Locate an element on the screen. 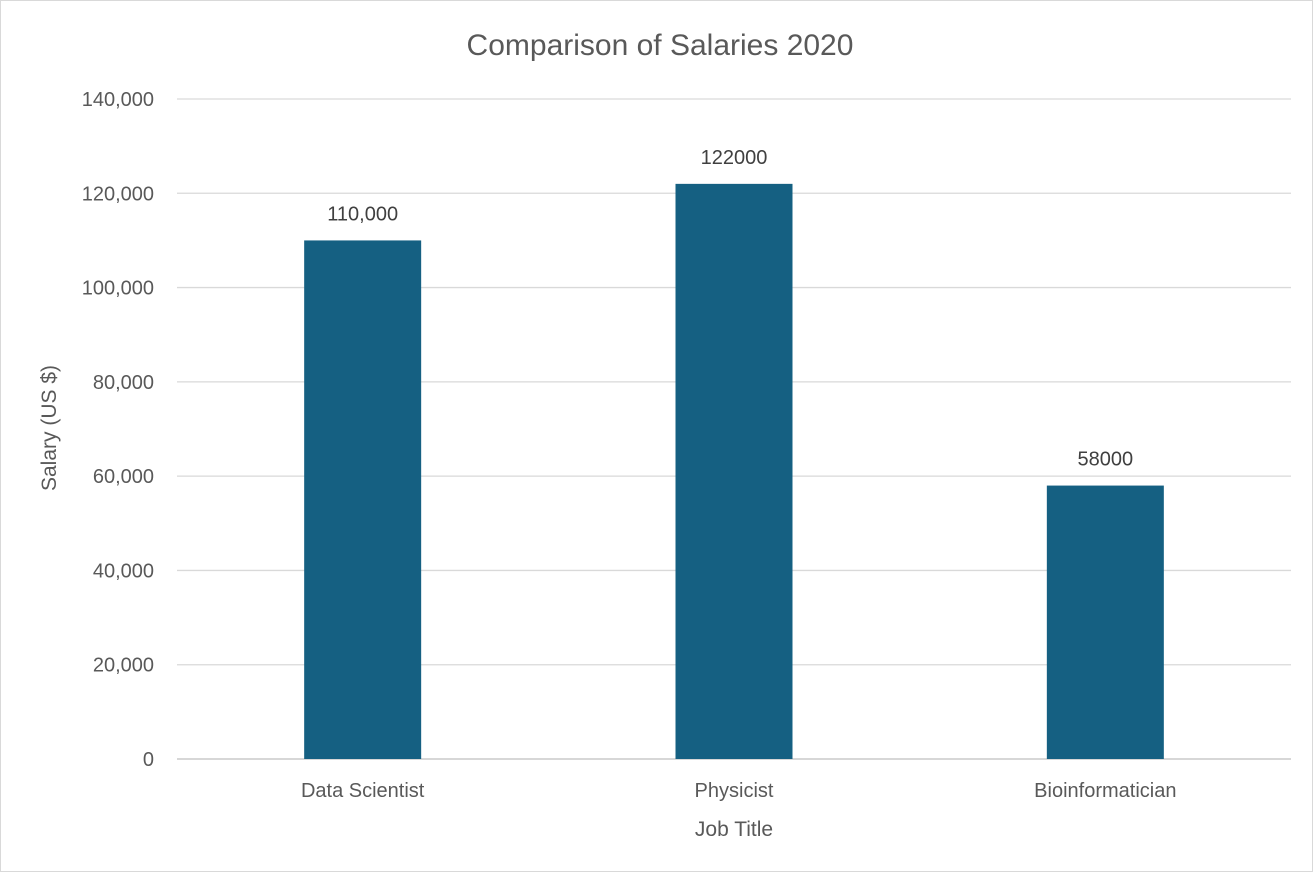  y-axis-title: Salary (US $) is located at coordinates (49, 428).